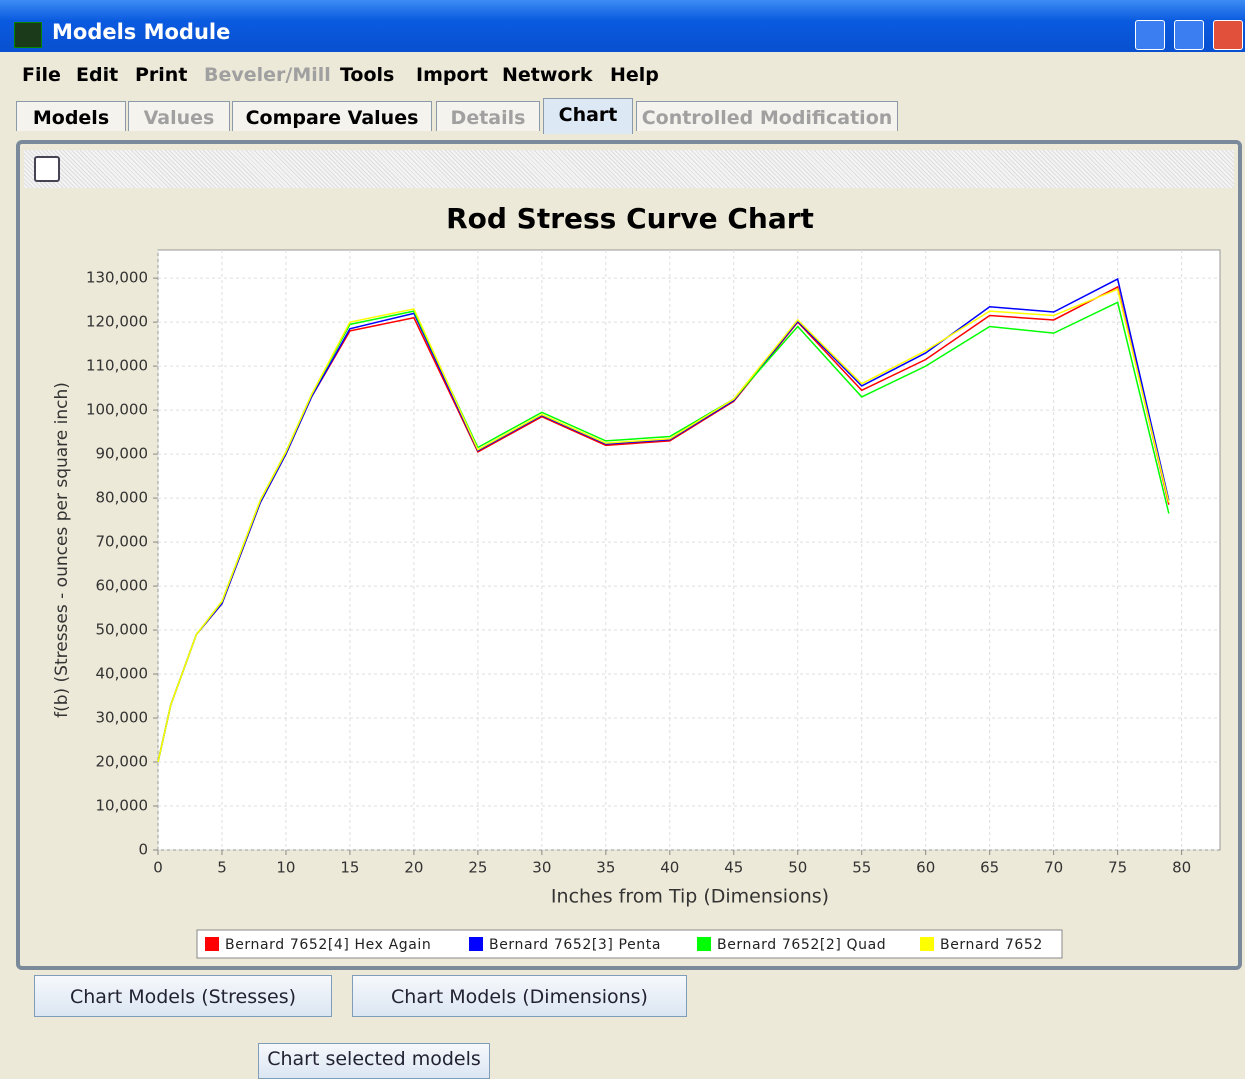  What do you see at coordinates (374, 1061) in the screenshot?
I see `button: Chart selected models` at bounding box center [374, 1061].